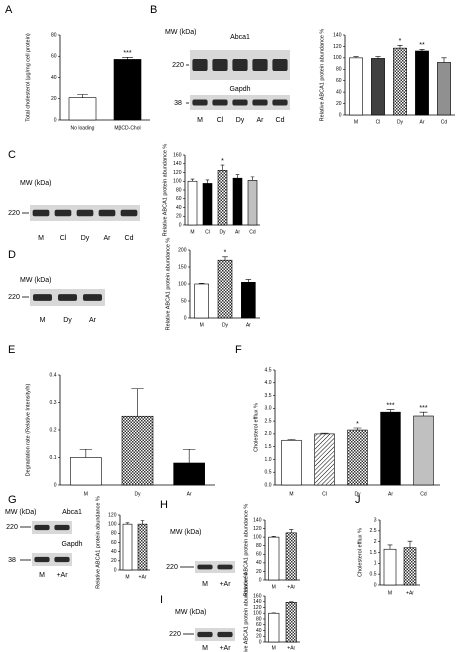 This screenshot has width=465, height=652. Describe the element at coordinates (161, 600) in the screenshot. I see `panel-letter: I` at that location.